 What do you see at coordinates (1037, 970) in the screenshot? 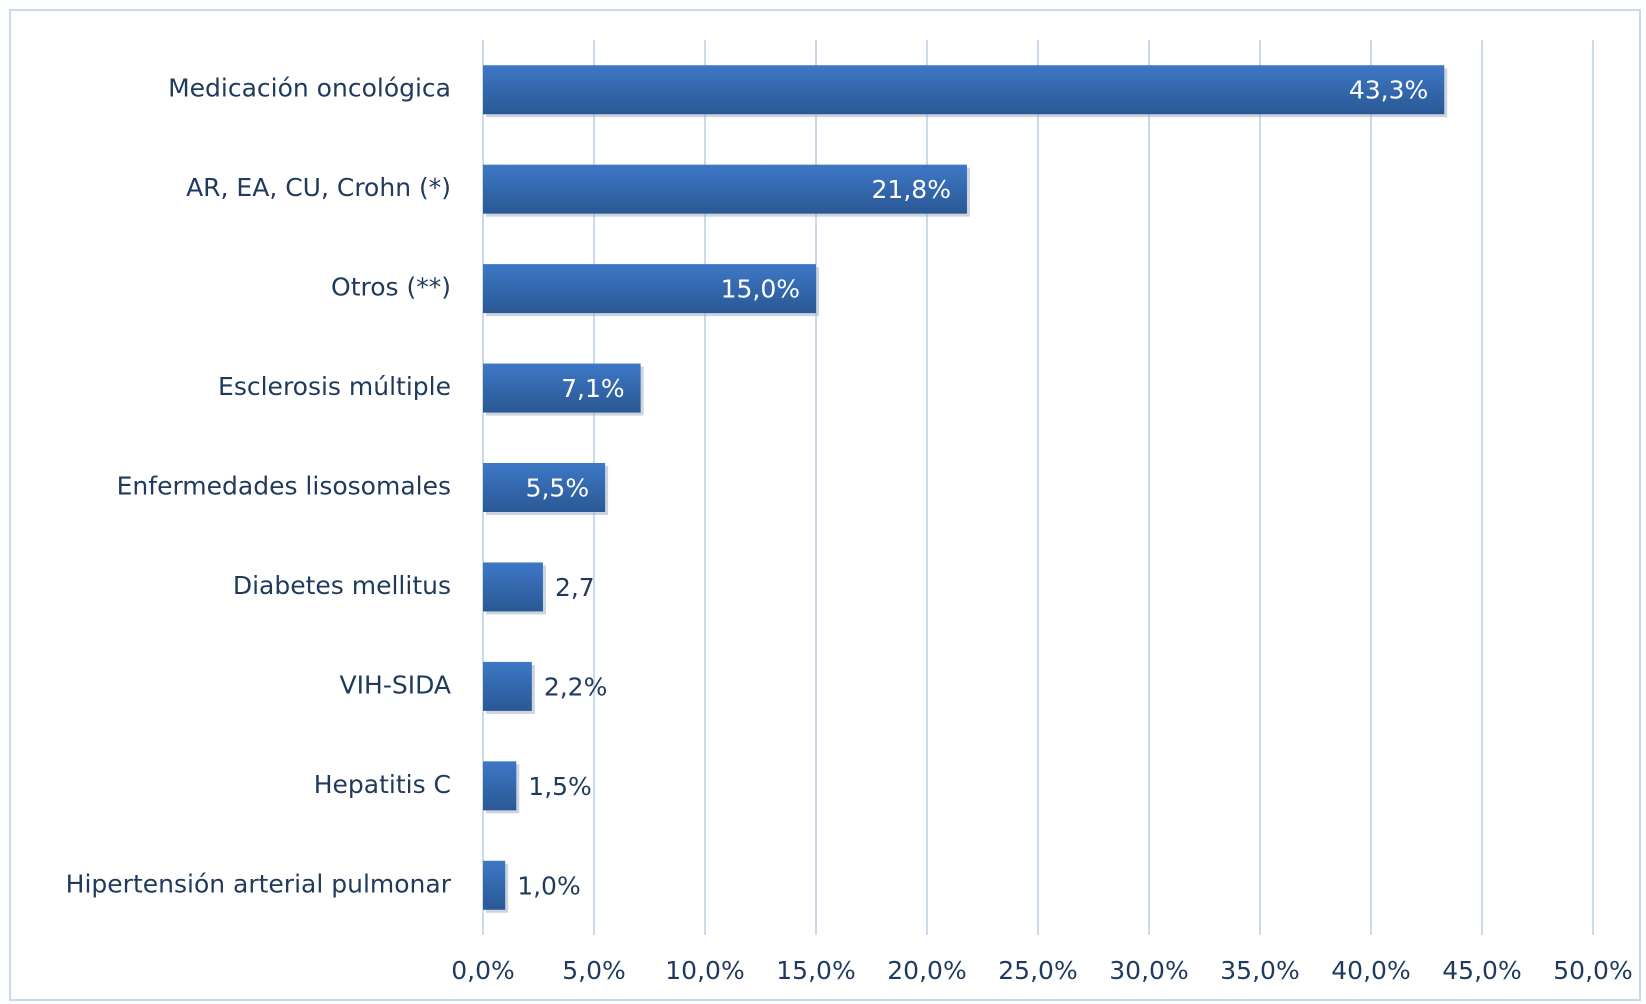
I see `x-tick-label: 25,0%` at bounding box center [1037, 970].